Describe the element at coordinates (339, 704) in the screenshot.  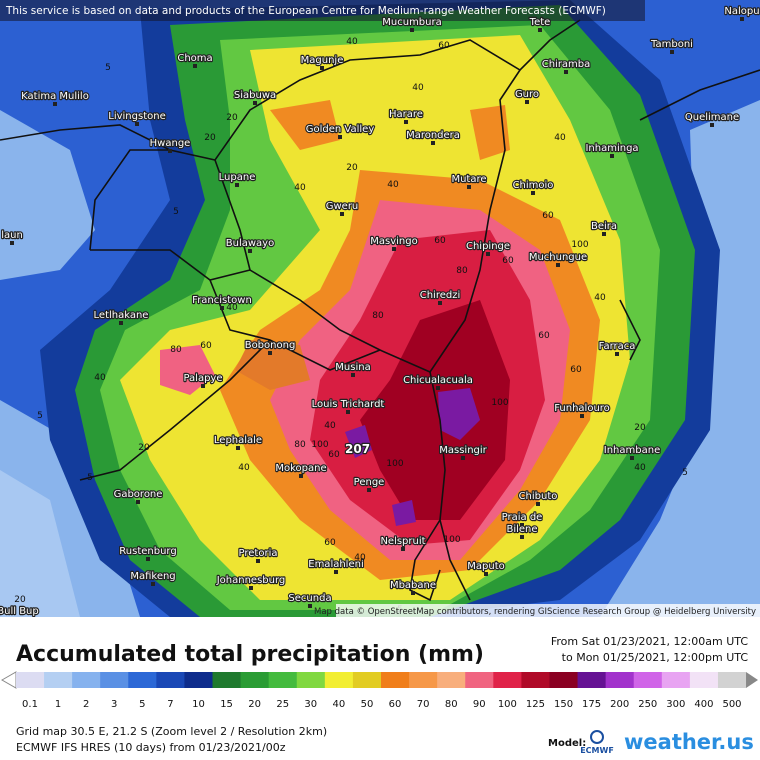
I see `legend-label: 40` at that location.